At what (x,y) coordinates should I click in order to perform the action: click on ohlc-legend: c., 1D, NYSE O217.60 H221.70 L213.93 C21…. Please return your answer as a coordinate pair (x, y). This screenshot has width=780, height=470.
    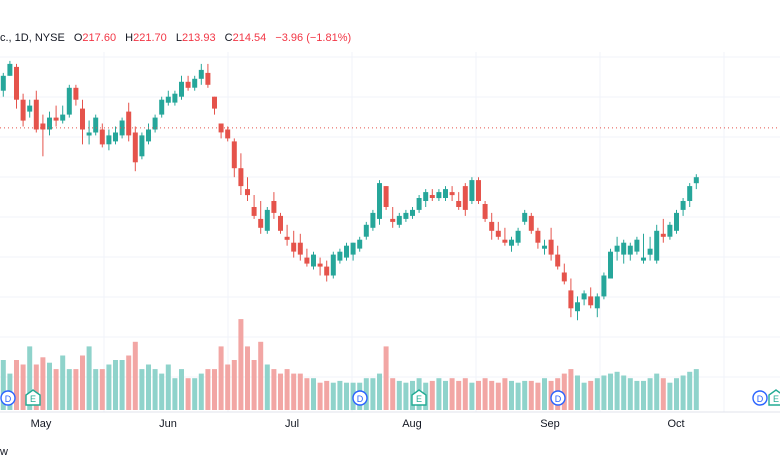
    Looking at the image, I should click on (175, 38).